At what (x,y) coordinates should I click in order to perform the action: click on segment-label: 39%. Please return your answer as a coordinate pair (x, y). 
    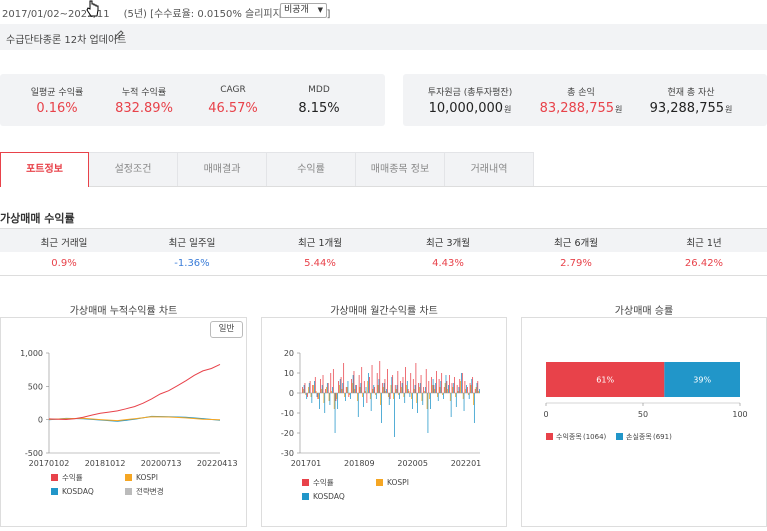
    Looking at the image, I should click on (702, 380).